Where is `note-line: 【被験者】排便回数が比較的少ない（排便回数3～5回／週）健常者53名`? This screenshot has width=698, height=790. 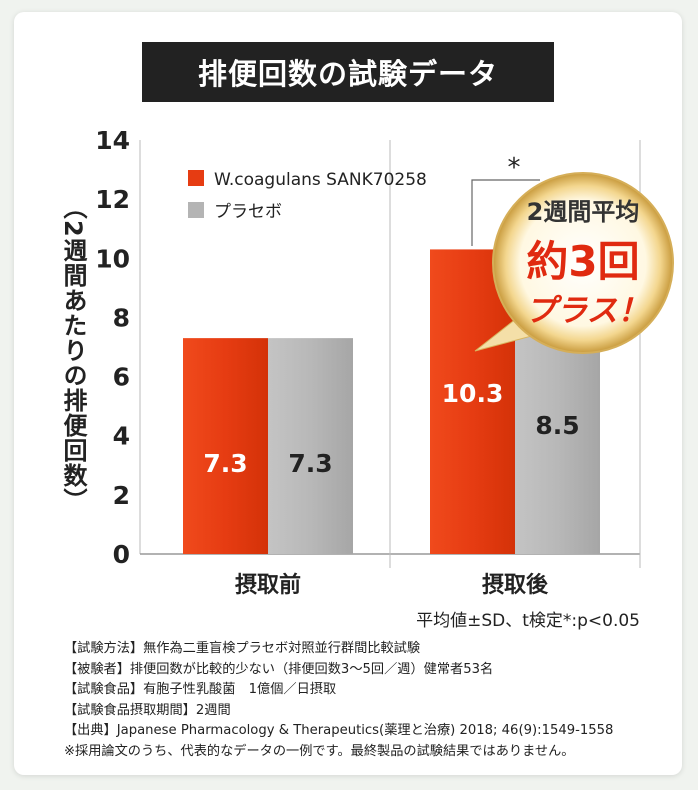 note-line: 【被験者】排便回数が比較的少ない（排便回数3～5回／週）健常者53名 is located at coordinates (279, 669).